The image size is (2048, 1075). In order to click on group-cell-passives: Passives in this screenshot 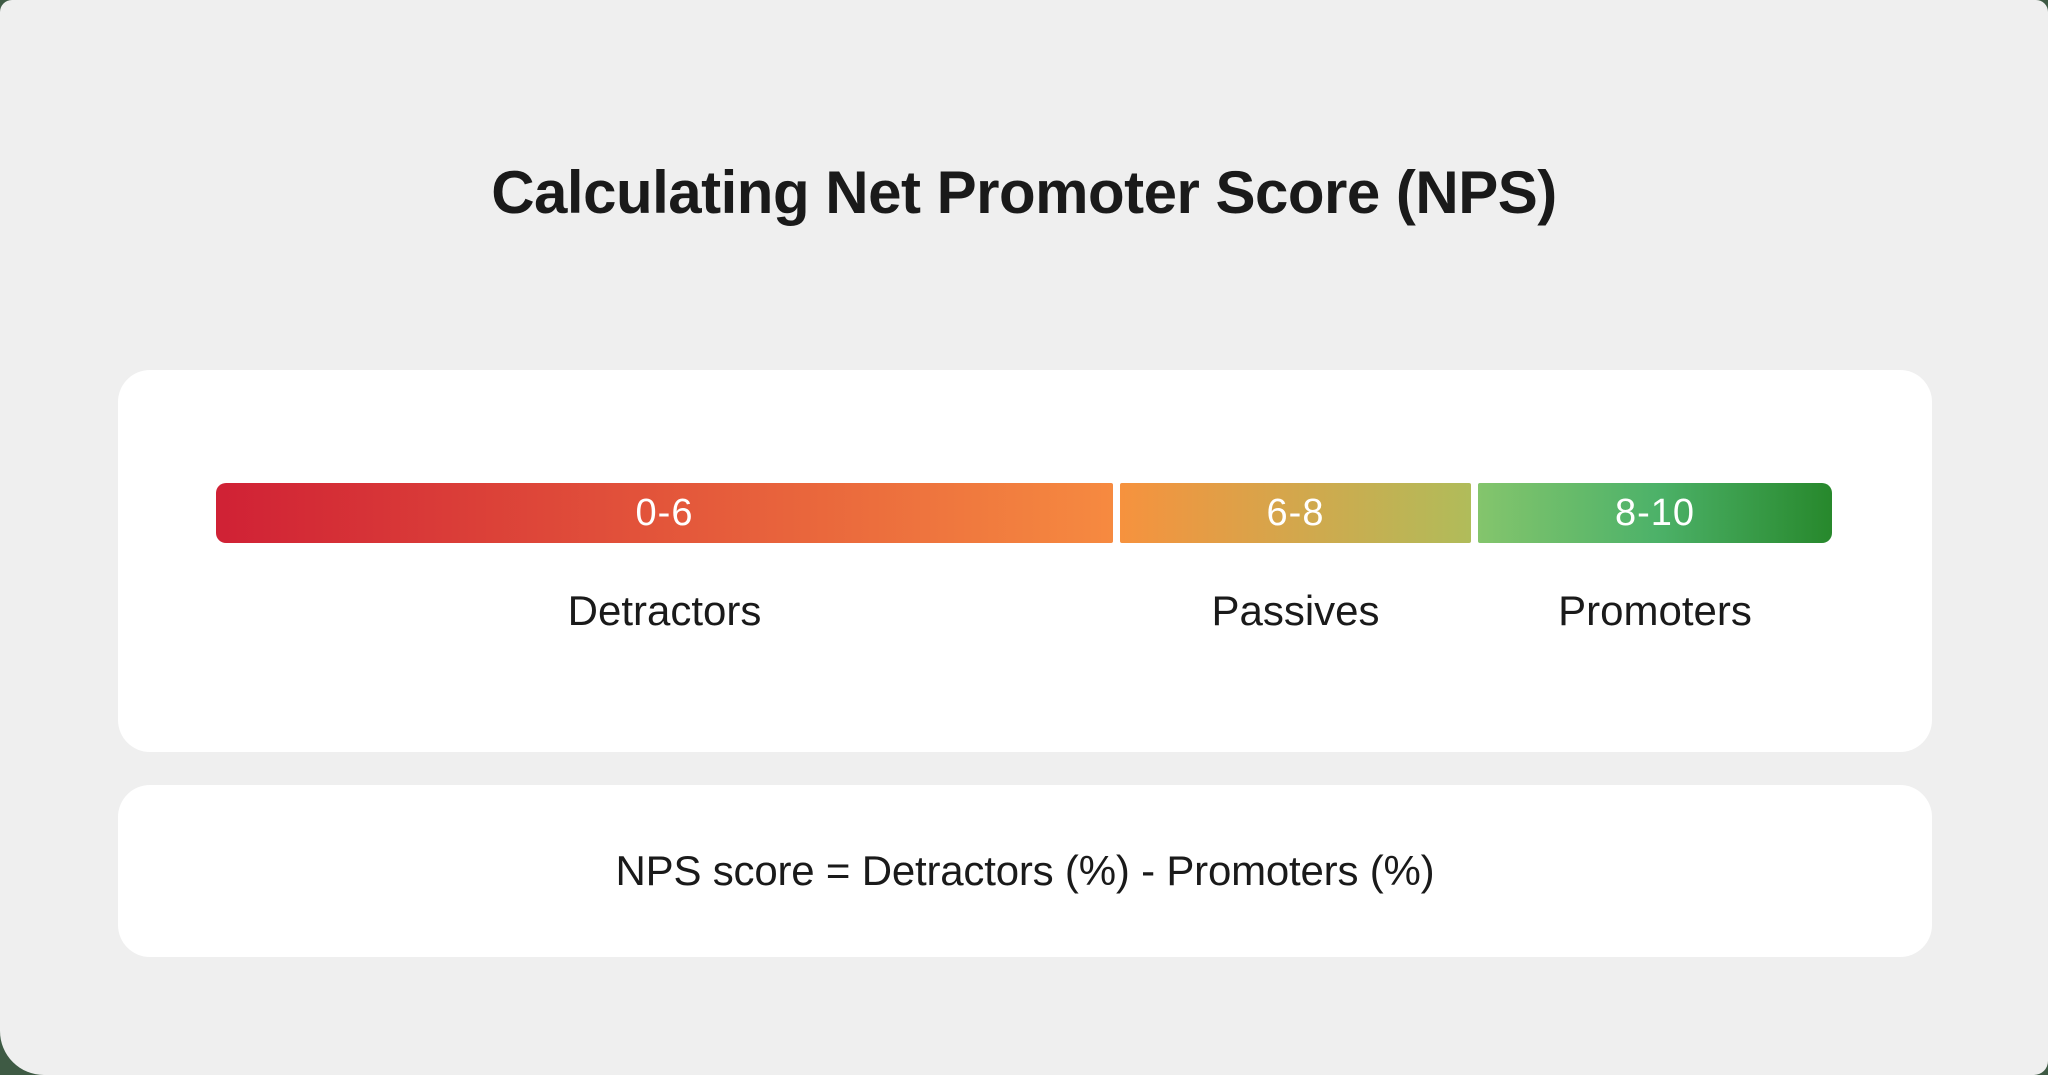, I will do `click(1295, 611)`.